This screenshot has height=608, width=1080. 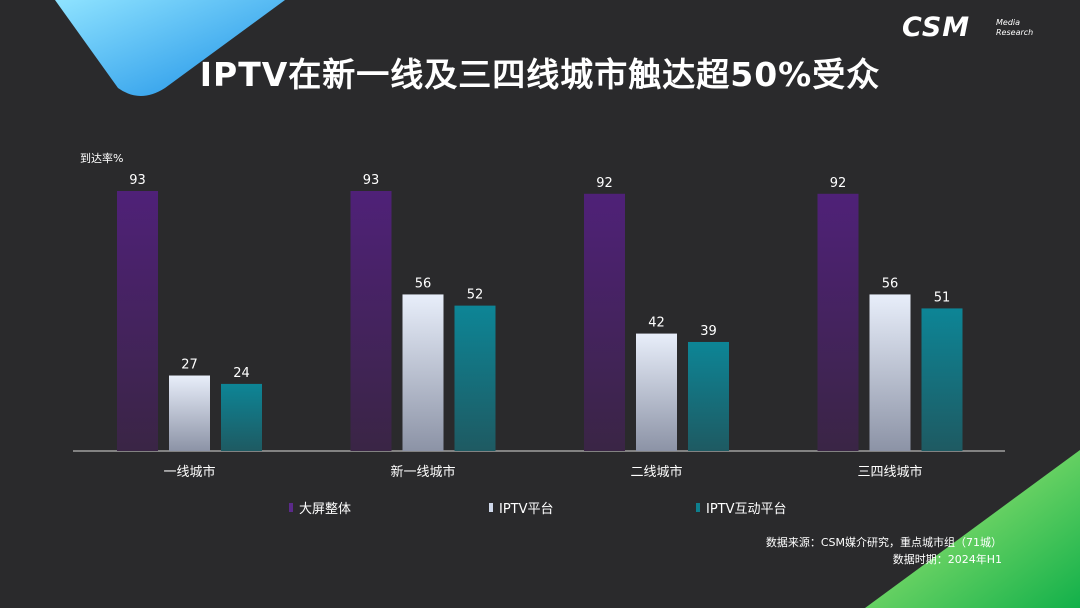 What do you see at coordinates (422, 472) in the screenshot?
I see `x-tick-label: 新一线城市` at bounding box center [422, 472].